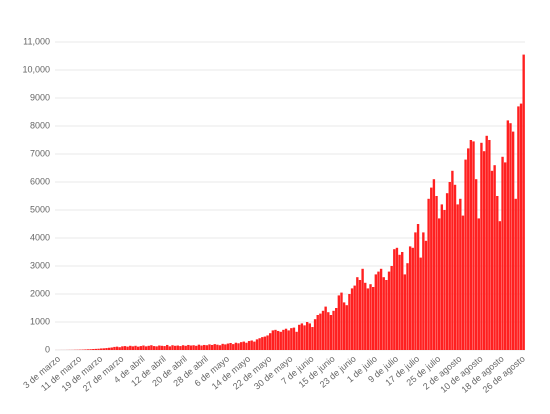  Describe the element at coordinates (40, 181) in the screenshot. I see `y-tick-label: 6000` at that location.